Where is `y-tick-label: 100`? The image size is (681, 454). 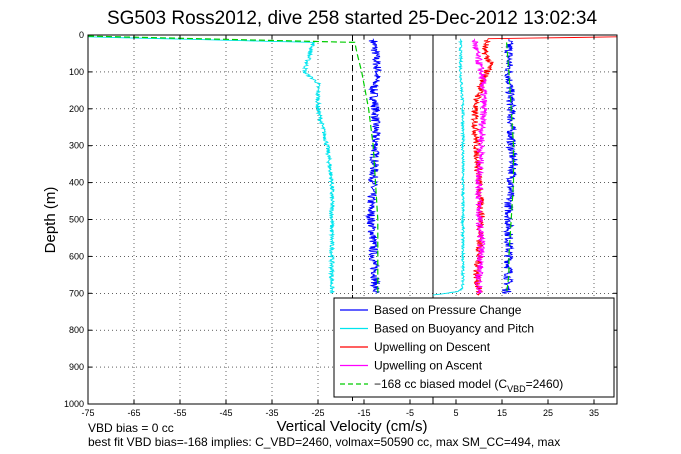 y-tick-label: 100 is located at coordinates (76, 72).